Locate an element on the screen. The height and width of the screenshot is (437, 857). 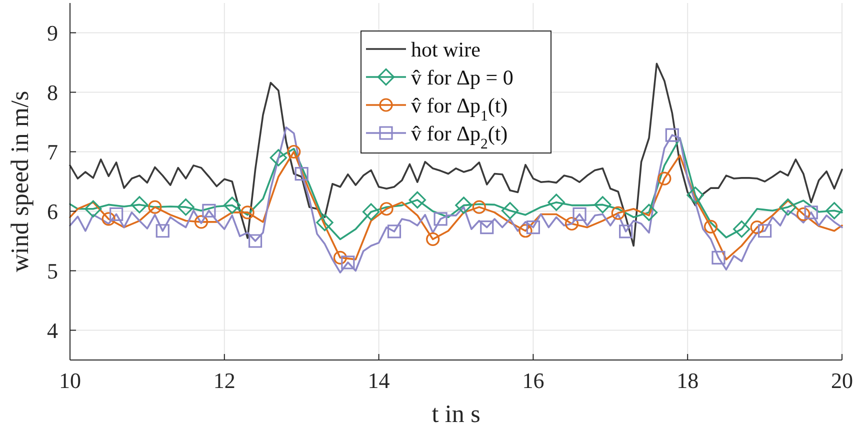
x-tick-label: 10 is located at coordinates (70, 380).